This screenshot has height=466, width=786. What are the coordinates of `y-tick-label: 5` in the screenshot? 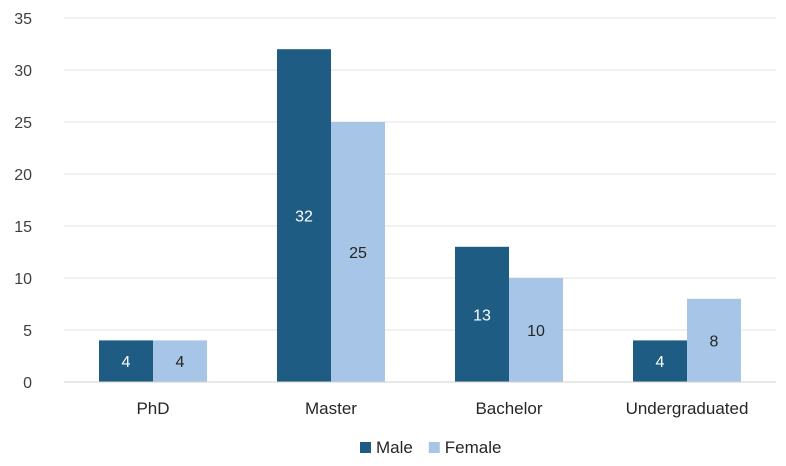 It's located at (27, 331).